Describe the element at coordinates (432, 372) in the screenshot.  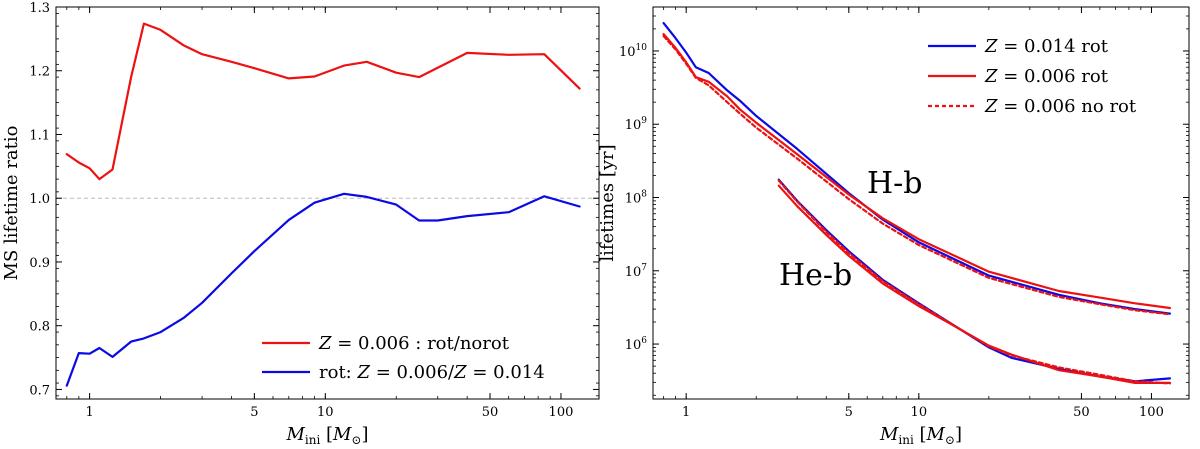
I see `left-legend-label: rot: Z = 0.006/Z = 0.014` at that location.